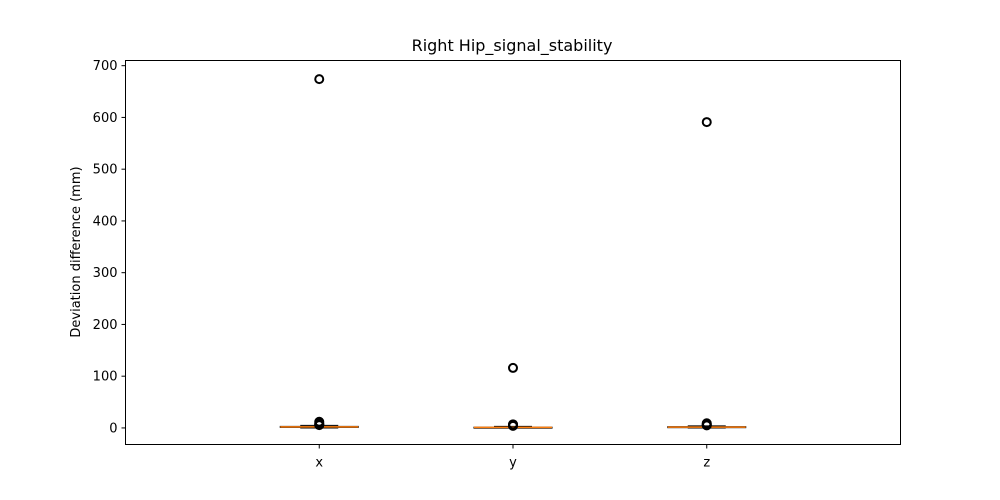 Image resolution: width=1000 pixels, height=500 pixels. I want to click on x-tick-label: y, so click(513, 463).